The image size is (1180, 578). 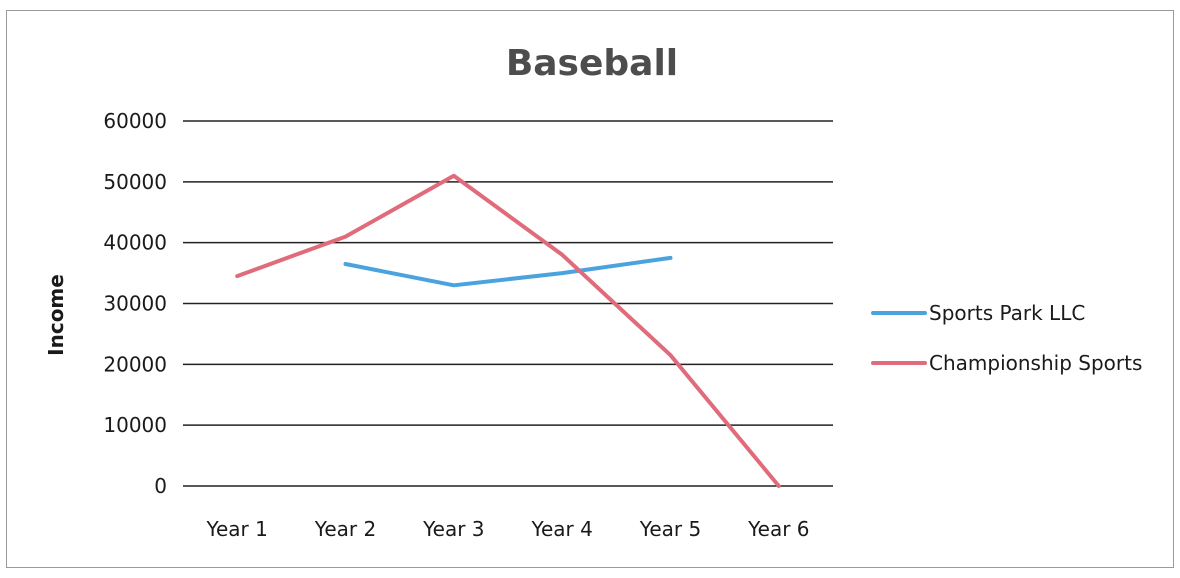 I want to click on legend-label: Championship Sports, so click(x=1035, y=363).